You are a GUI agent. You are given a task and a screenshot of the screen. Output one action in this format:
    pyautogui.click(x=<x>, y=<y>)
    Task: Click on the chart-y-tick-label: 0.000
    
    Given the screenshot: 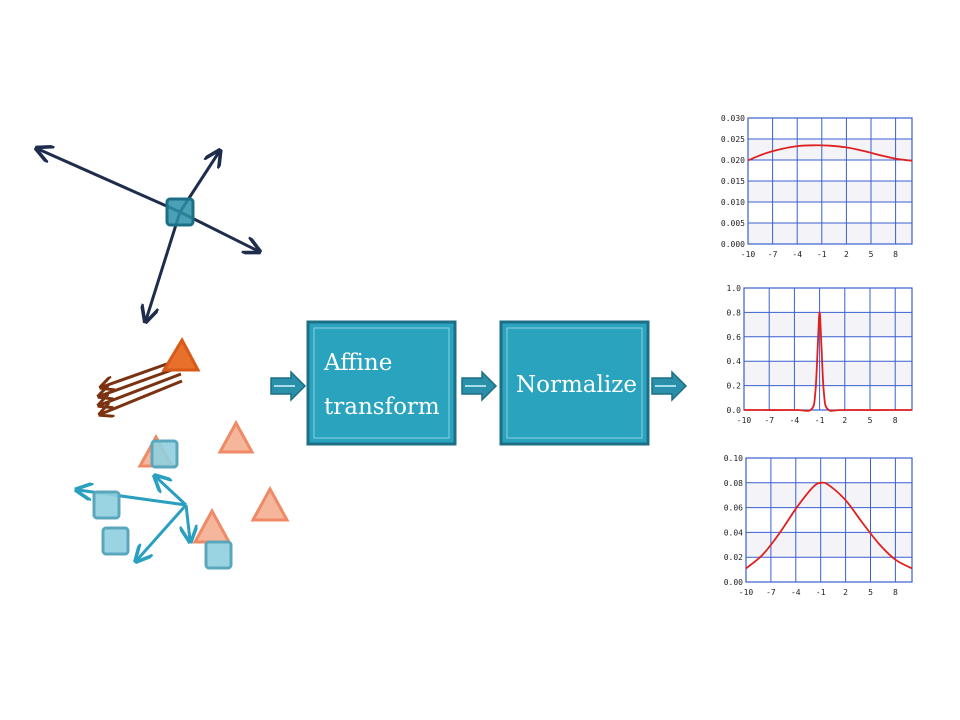 What is the action you would take?
    pyautogui.click(x=733, y=244)
    